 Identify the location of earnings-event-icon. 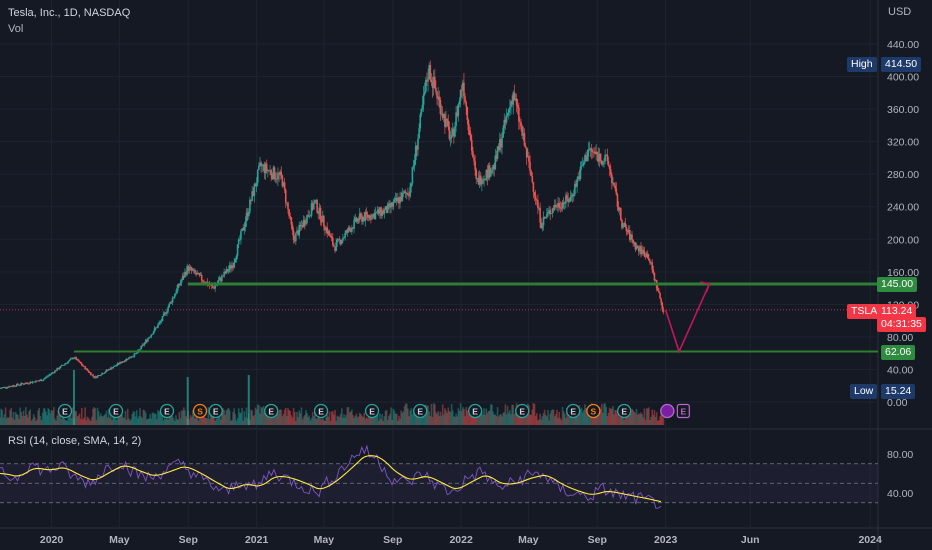
(321, 411).